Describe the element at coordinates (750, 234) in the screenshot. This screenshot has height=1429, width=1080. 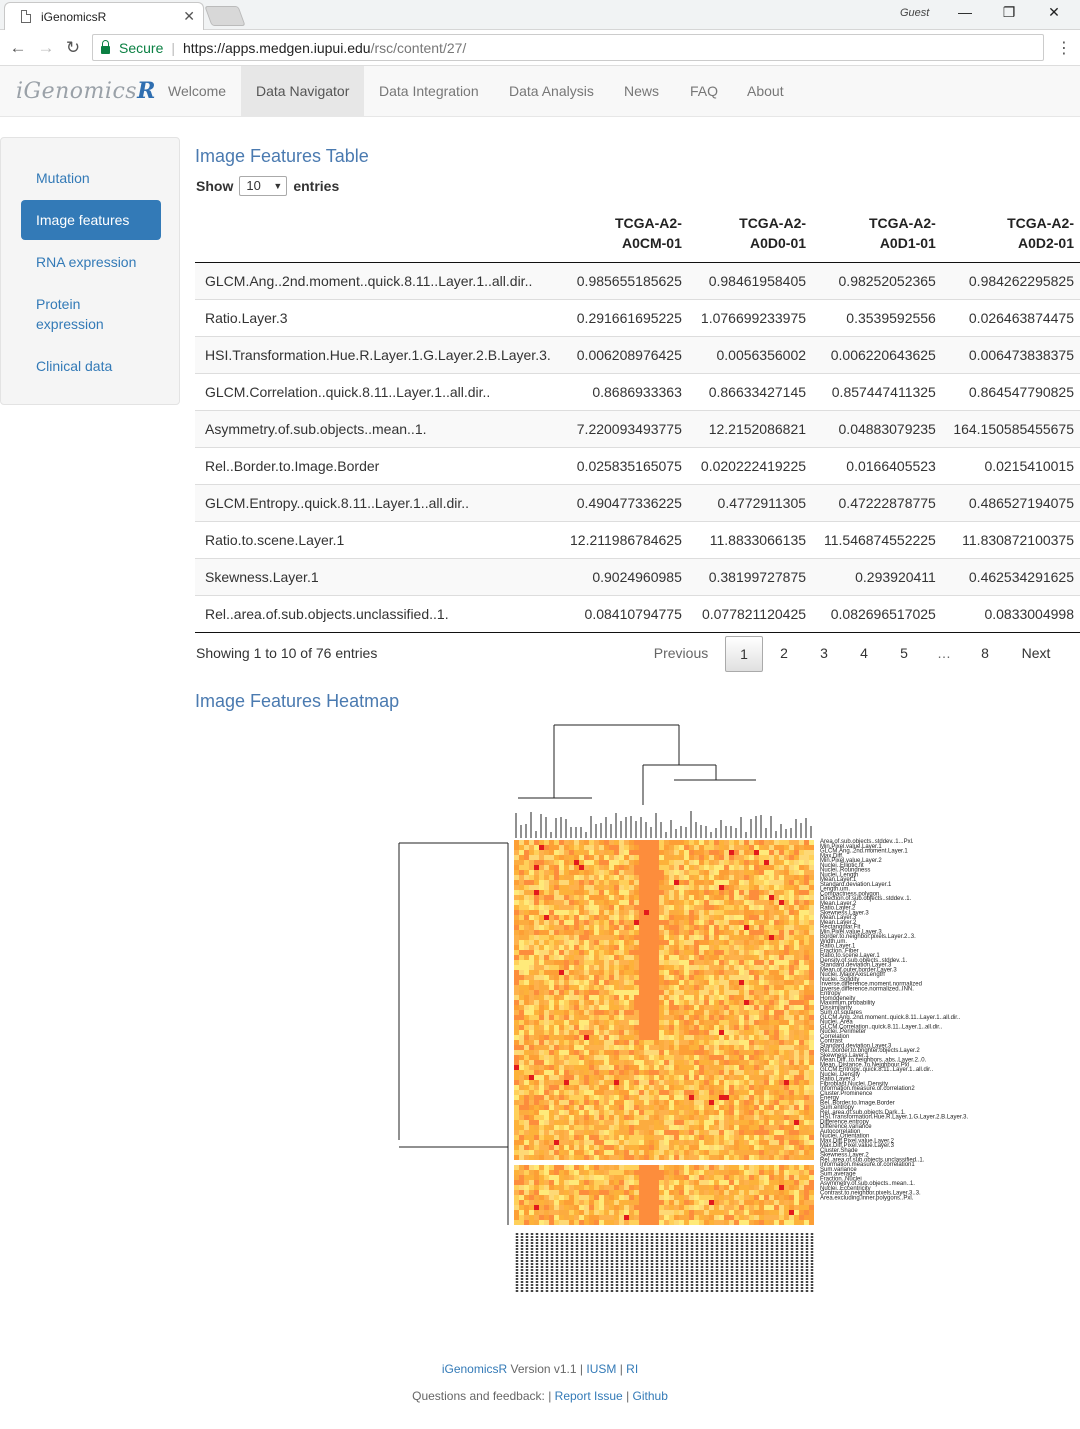
I see `column-header-sample: TCGA-A2- A0D0-01` at that location.